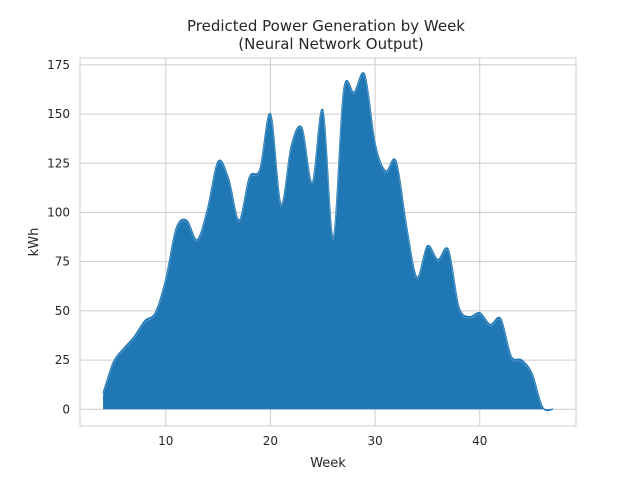 The width and height of the screenshot is (640, 480). What do you see at coordinates (374, 441) in the screenshot?
I see `x-tick-label: 30` at bounding box center [374, 441].